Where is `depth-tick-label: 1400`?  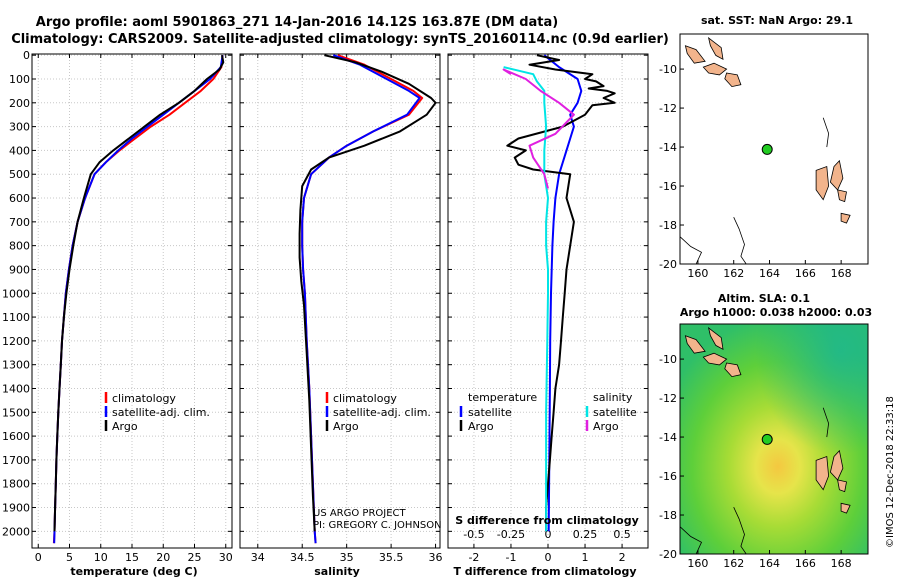
depth-tick-label: 1400 is located at coordinates (16, 388).